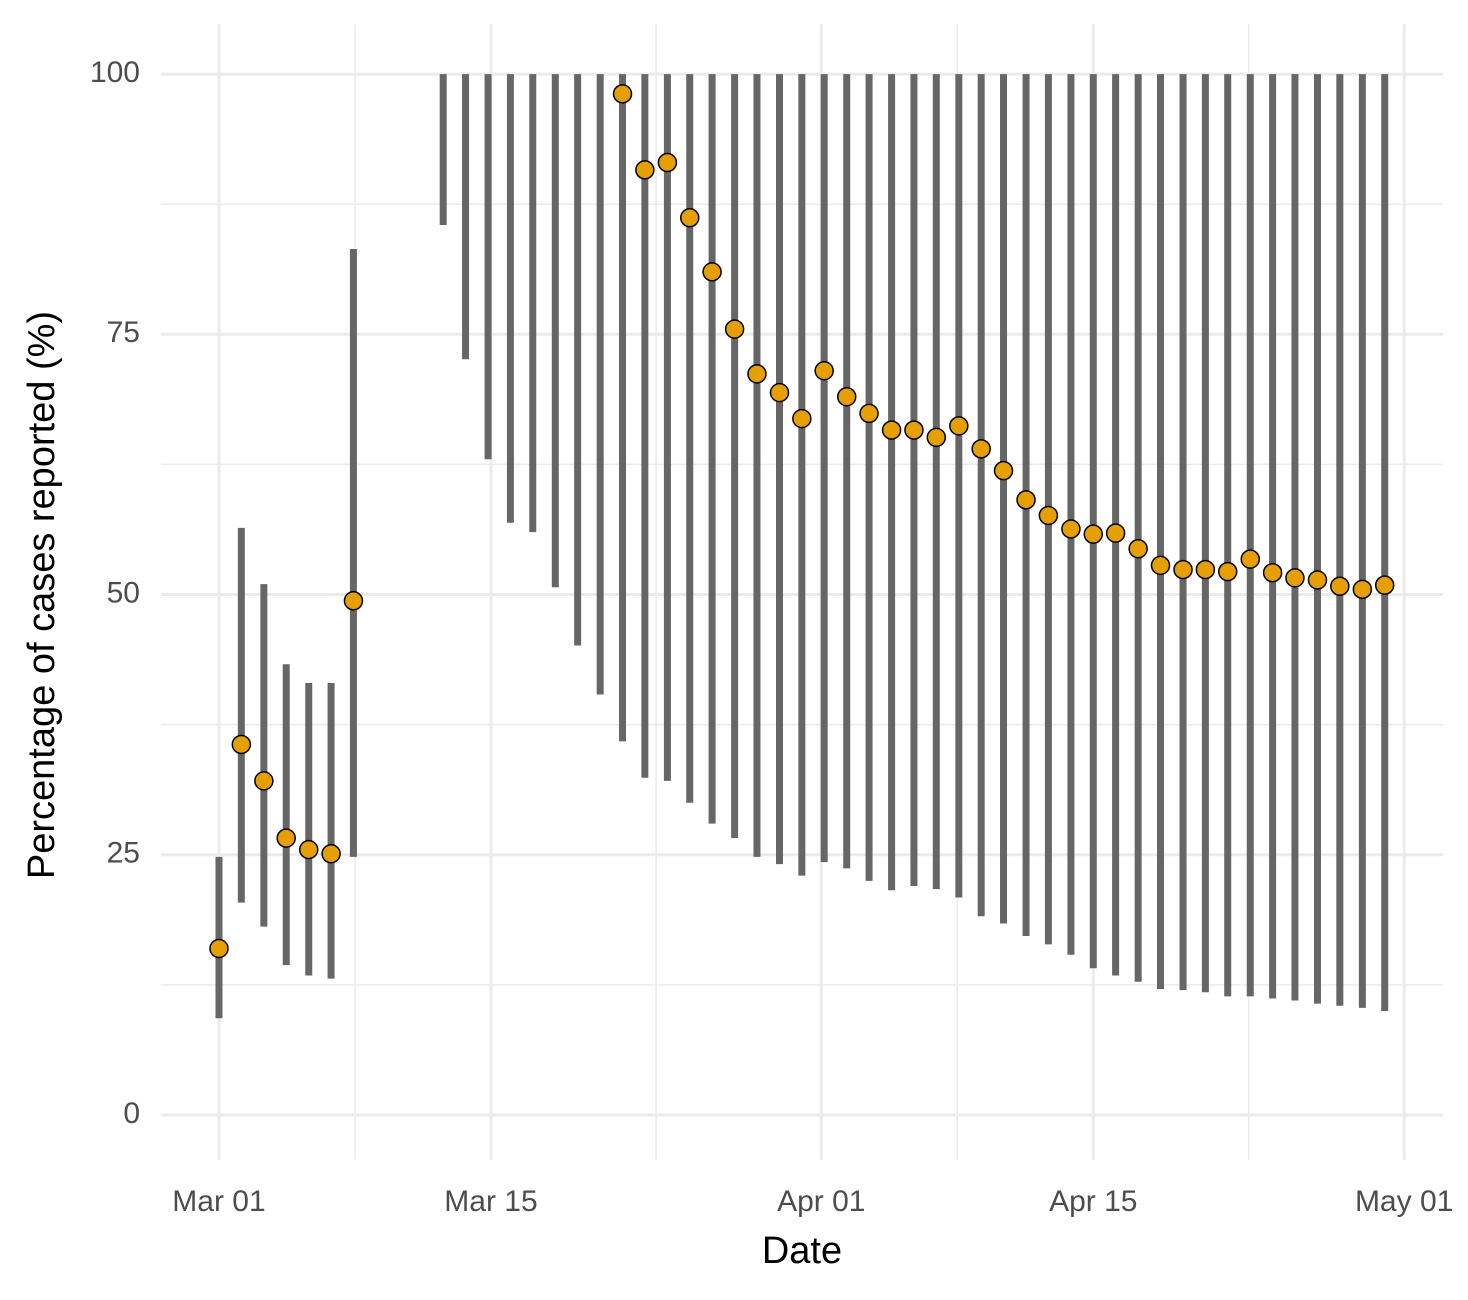 Image resolution: width=1468 pixels, height=1300 pixels. What do you see at coordinates (490, 1201) in the screenshot?
I see `x-tick-label: Mar 15` at bounding box center [490, 1201].